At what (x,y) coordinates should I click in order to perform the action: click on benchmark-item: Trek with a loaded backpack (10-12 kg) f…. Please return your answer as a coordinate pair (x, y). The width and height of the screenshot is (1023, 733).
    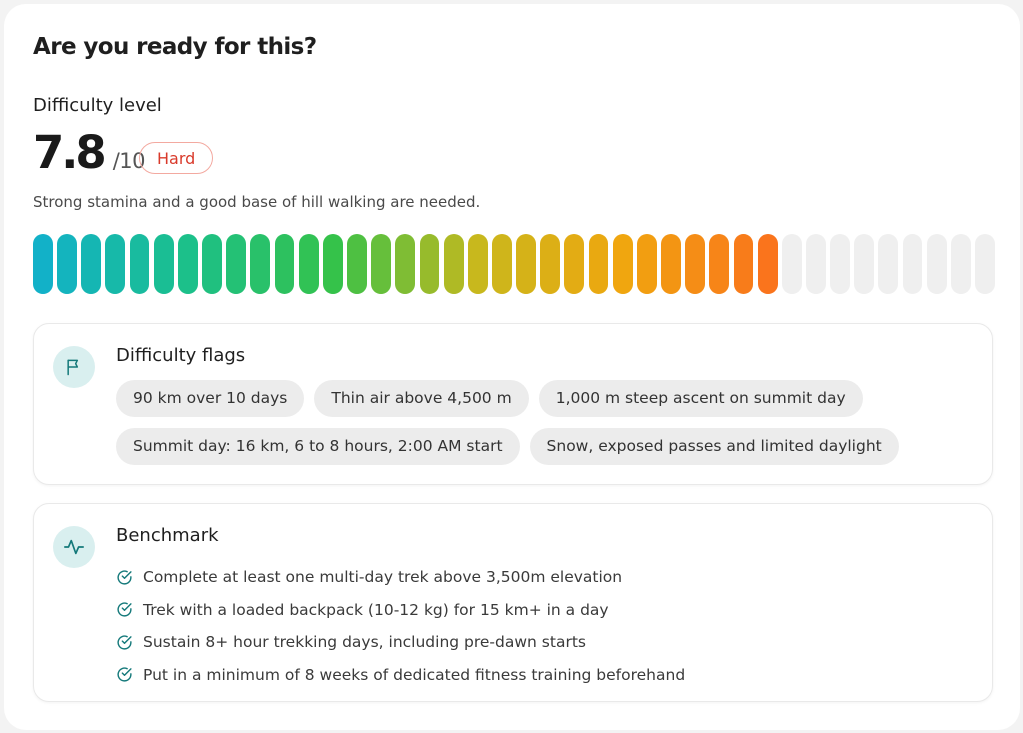
    Looking at the image, I should click on (400, 610).